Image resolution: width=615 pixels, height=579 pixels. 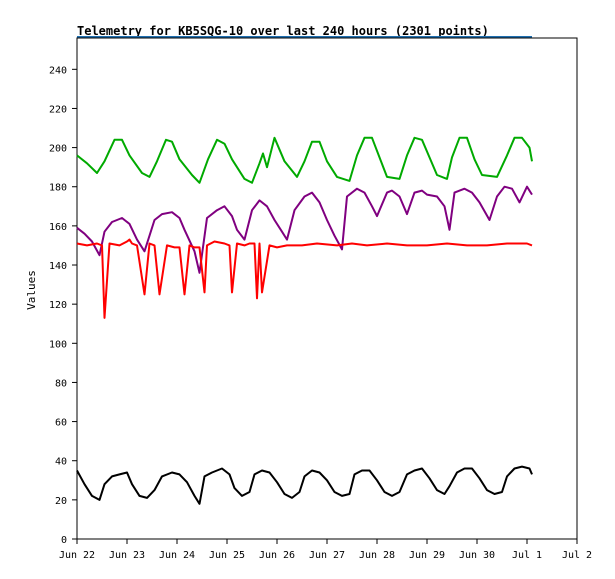 I want to click on y-tick-label: 60, so click(x=61, y=423).